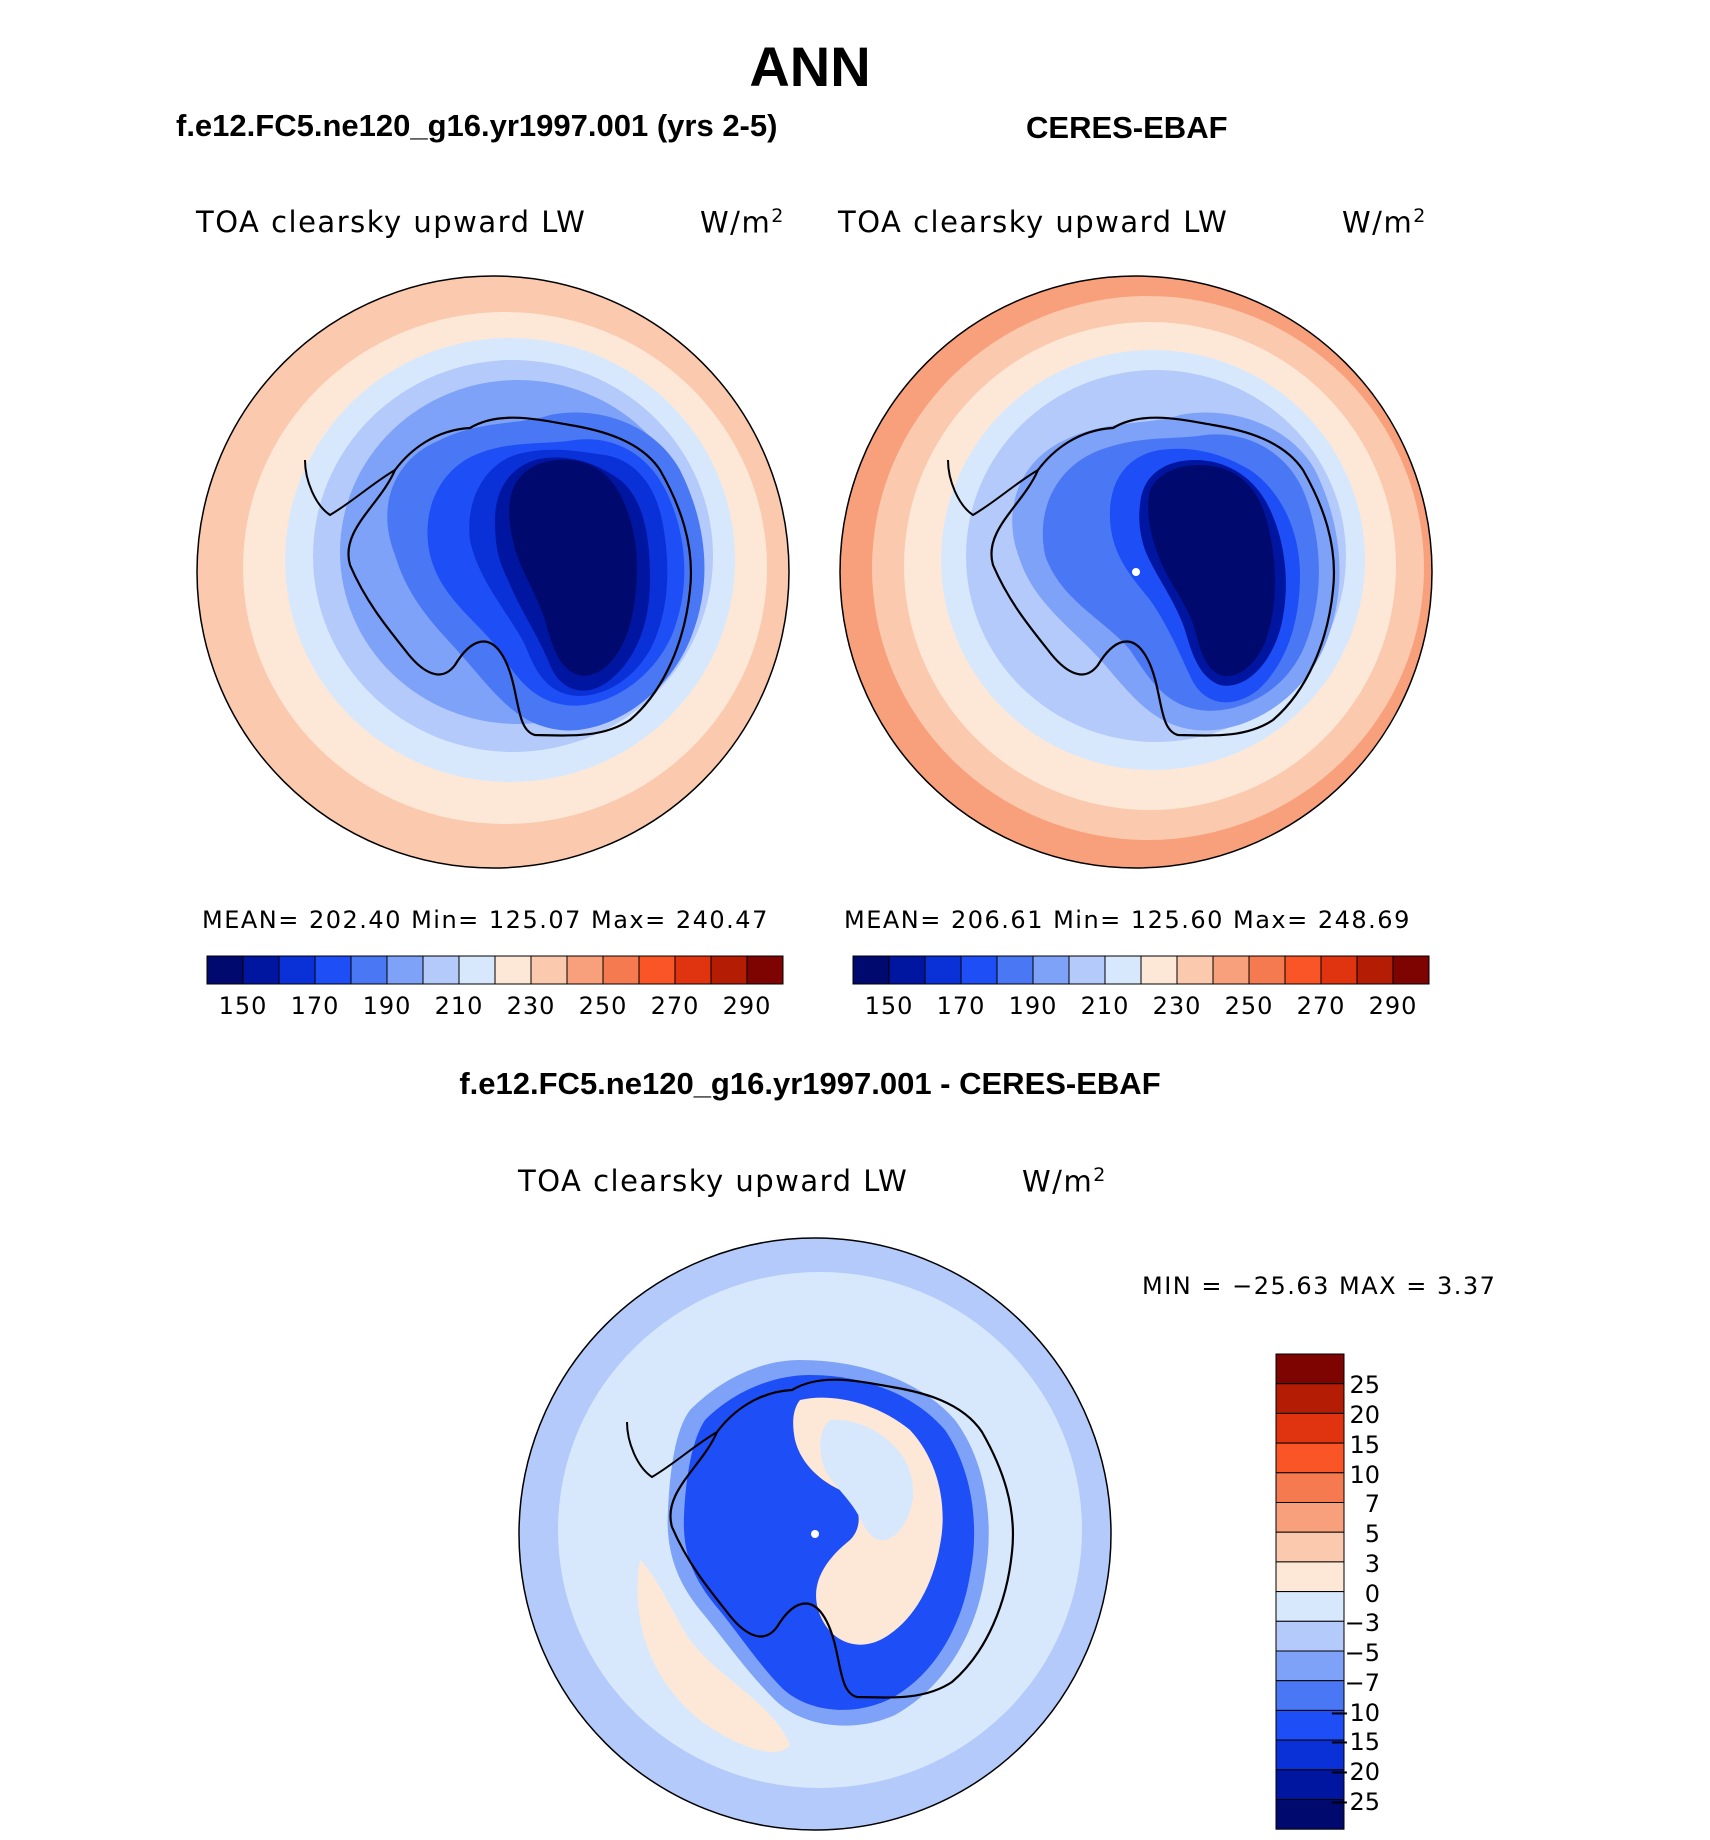  What do you see at coordinates (810, 66) in the screenshot?
I see `main-title: ANN` at bounding box center [810, 66].